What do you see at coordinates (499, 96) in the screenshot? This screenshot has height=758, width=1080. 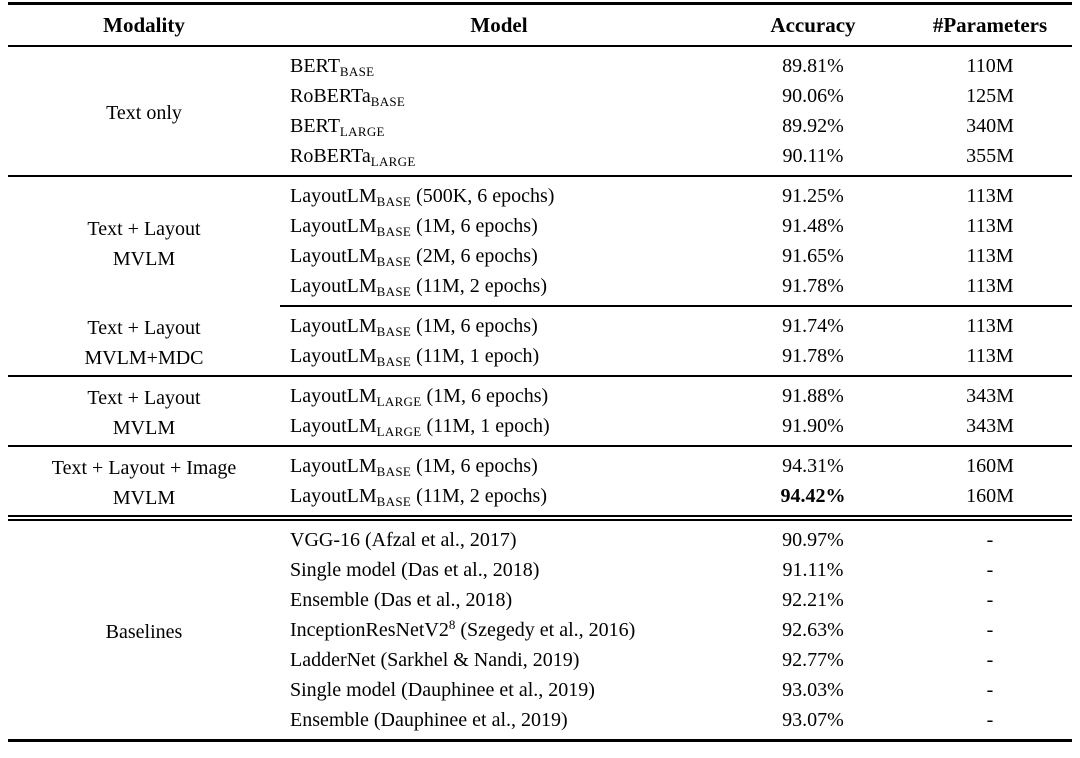 I see `model-cell: RoBERTaBASE` at bounding box center [499, 96].